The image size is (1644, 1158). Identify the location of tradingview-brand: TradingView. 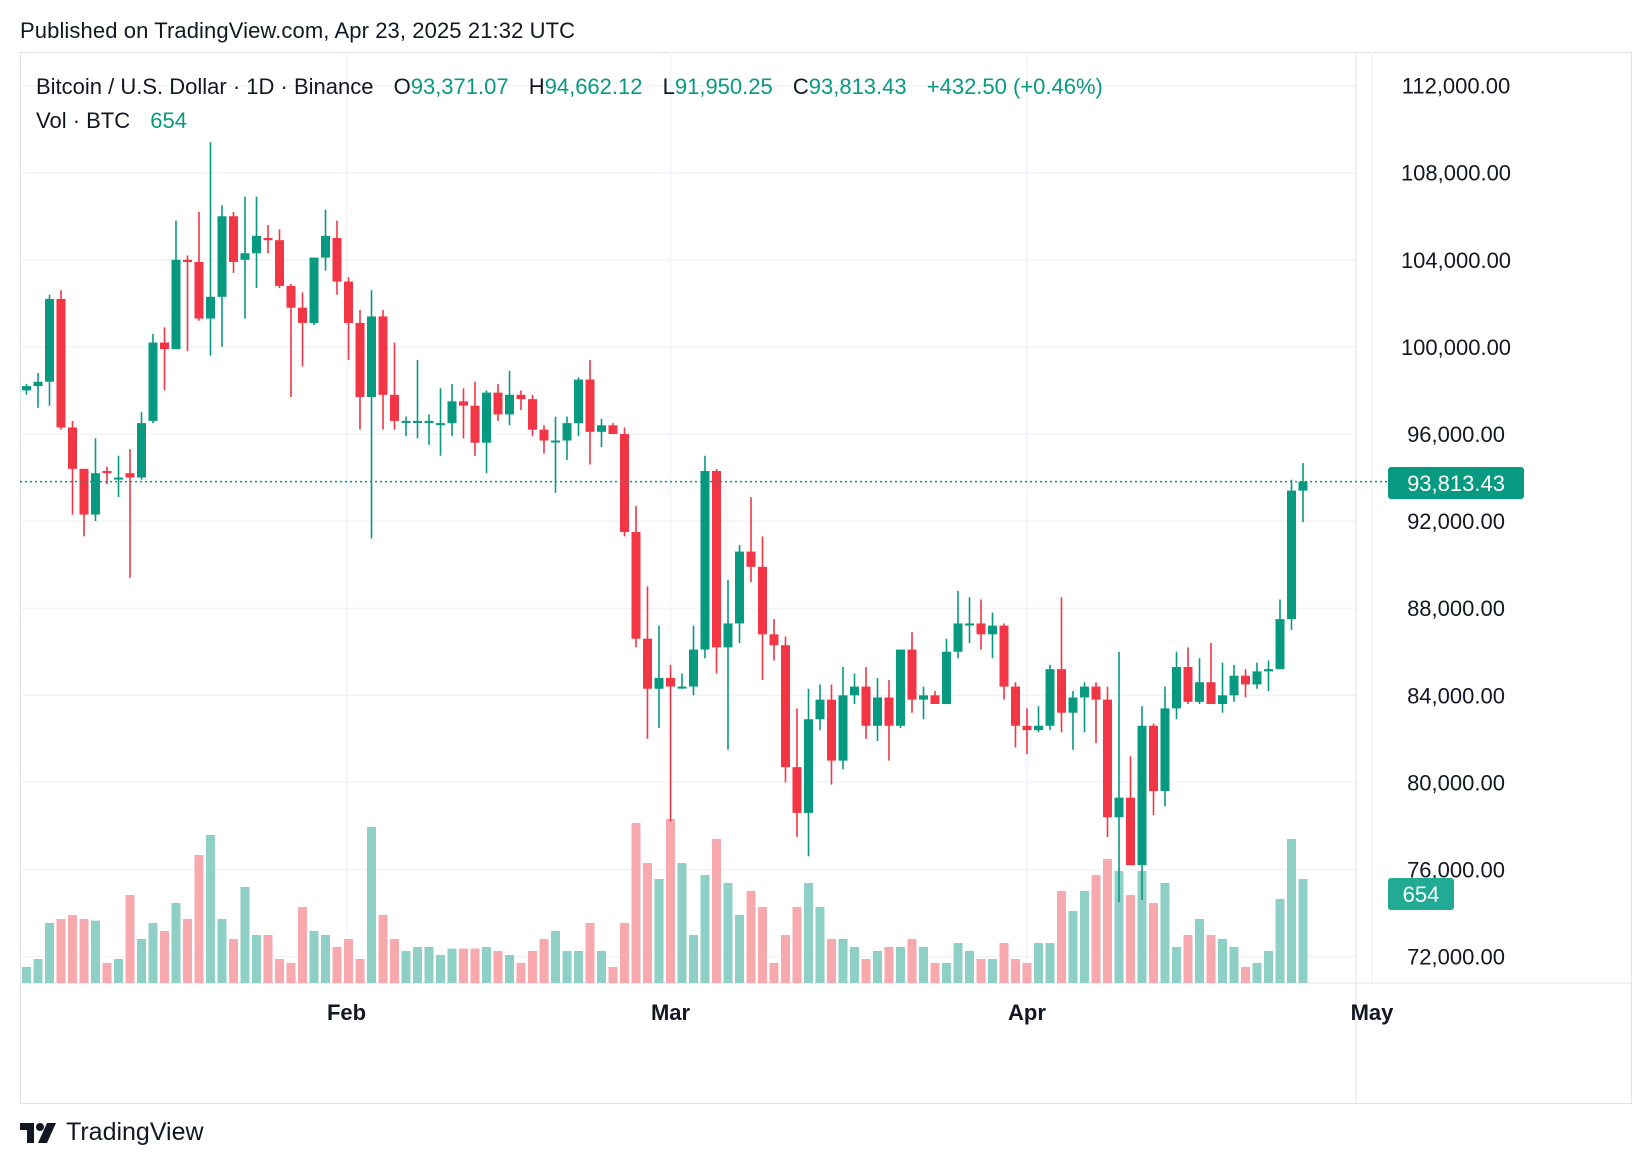
(112, 1132).